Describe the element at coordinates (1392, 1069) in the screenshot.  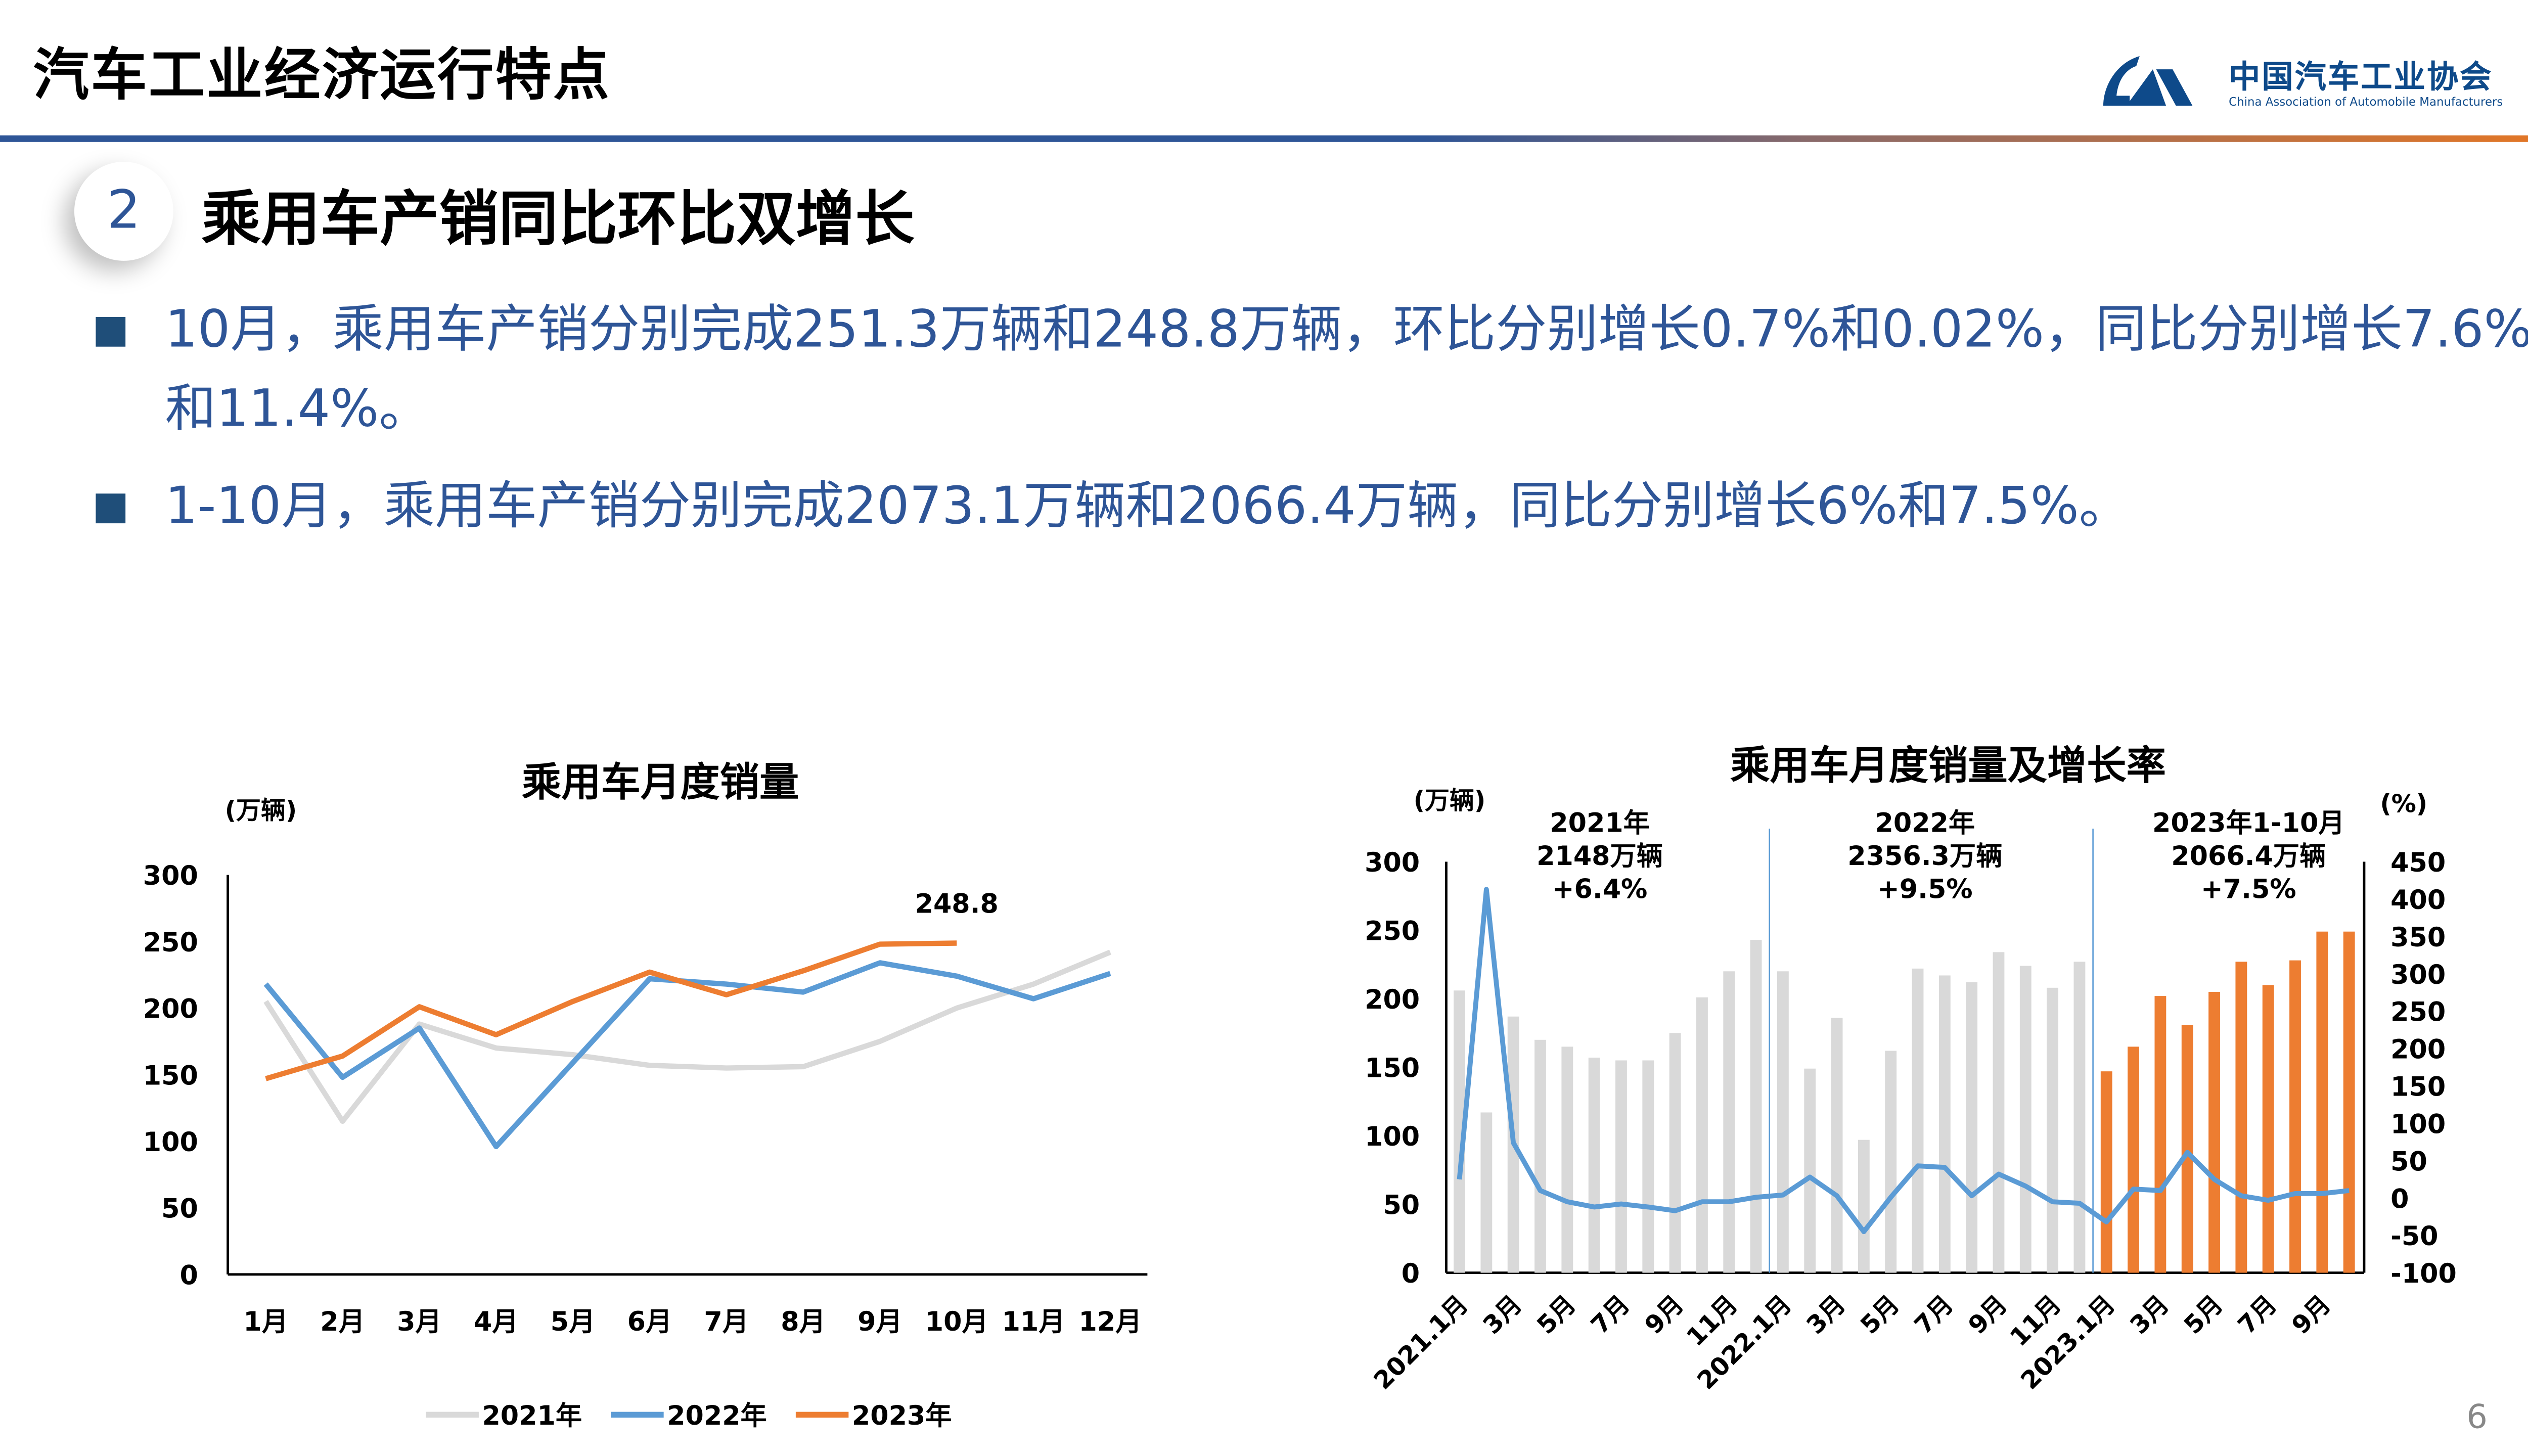
I see `y-tick-label-left: 150` at that location.